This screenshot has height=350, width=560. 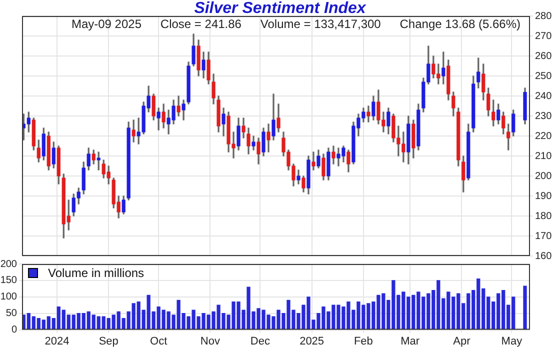 What do you see at coordinates (543, 96) in the screenshot?
I see `y-tick-label: 240` at bounding box center [543, 96].